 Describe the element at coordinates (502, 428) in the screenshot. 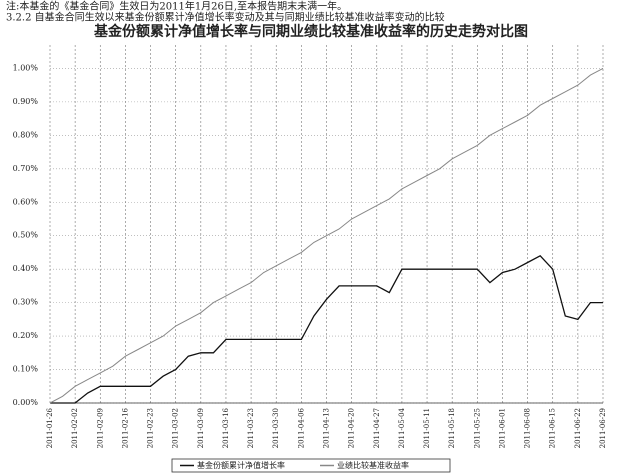

I see `x-tick-label: 2011-06-01` at that location.